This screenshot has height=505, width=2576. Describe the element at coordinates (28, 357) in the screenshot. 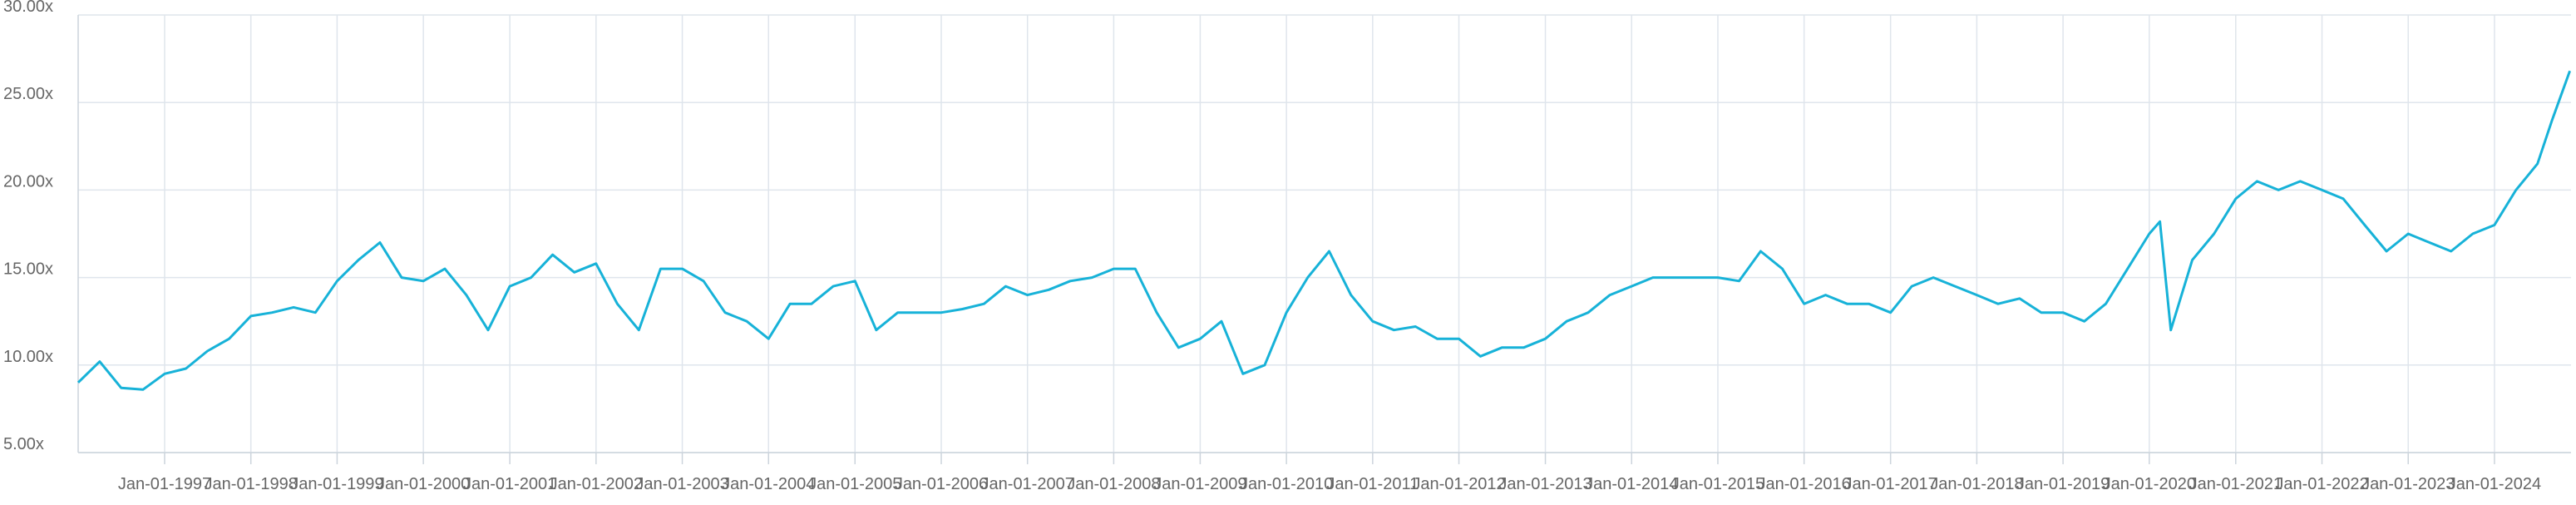

I see `y-tick-label: 10.00x` at that location.